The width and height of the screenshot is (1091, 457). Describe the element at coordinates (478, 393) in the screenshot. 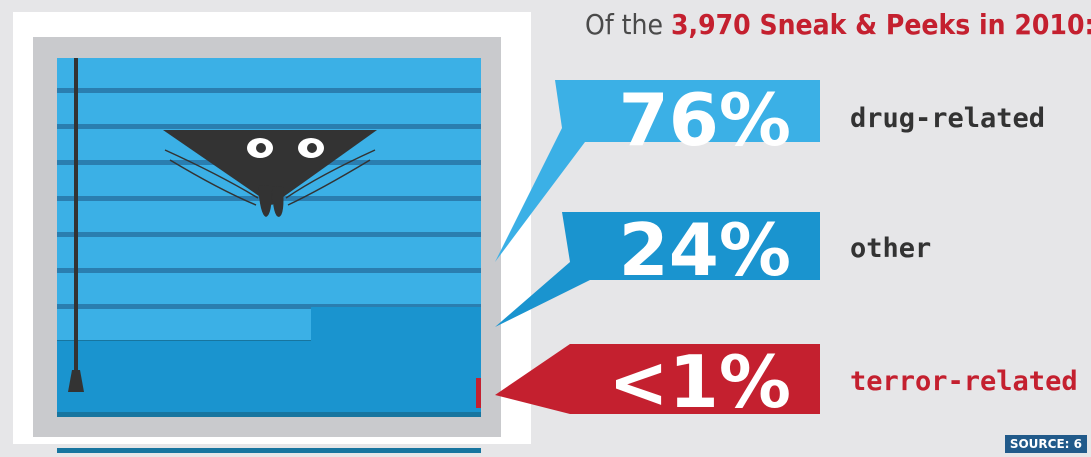

I see `blind-section-terror` at that location.